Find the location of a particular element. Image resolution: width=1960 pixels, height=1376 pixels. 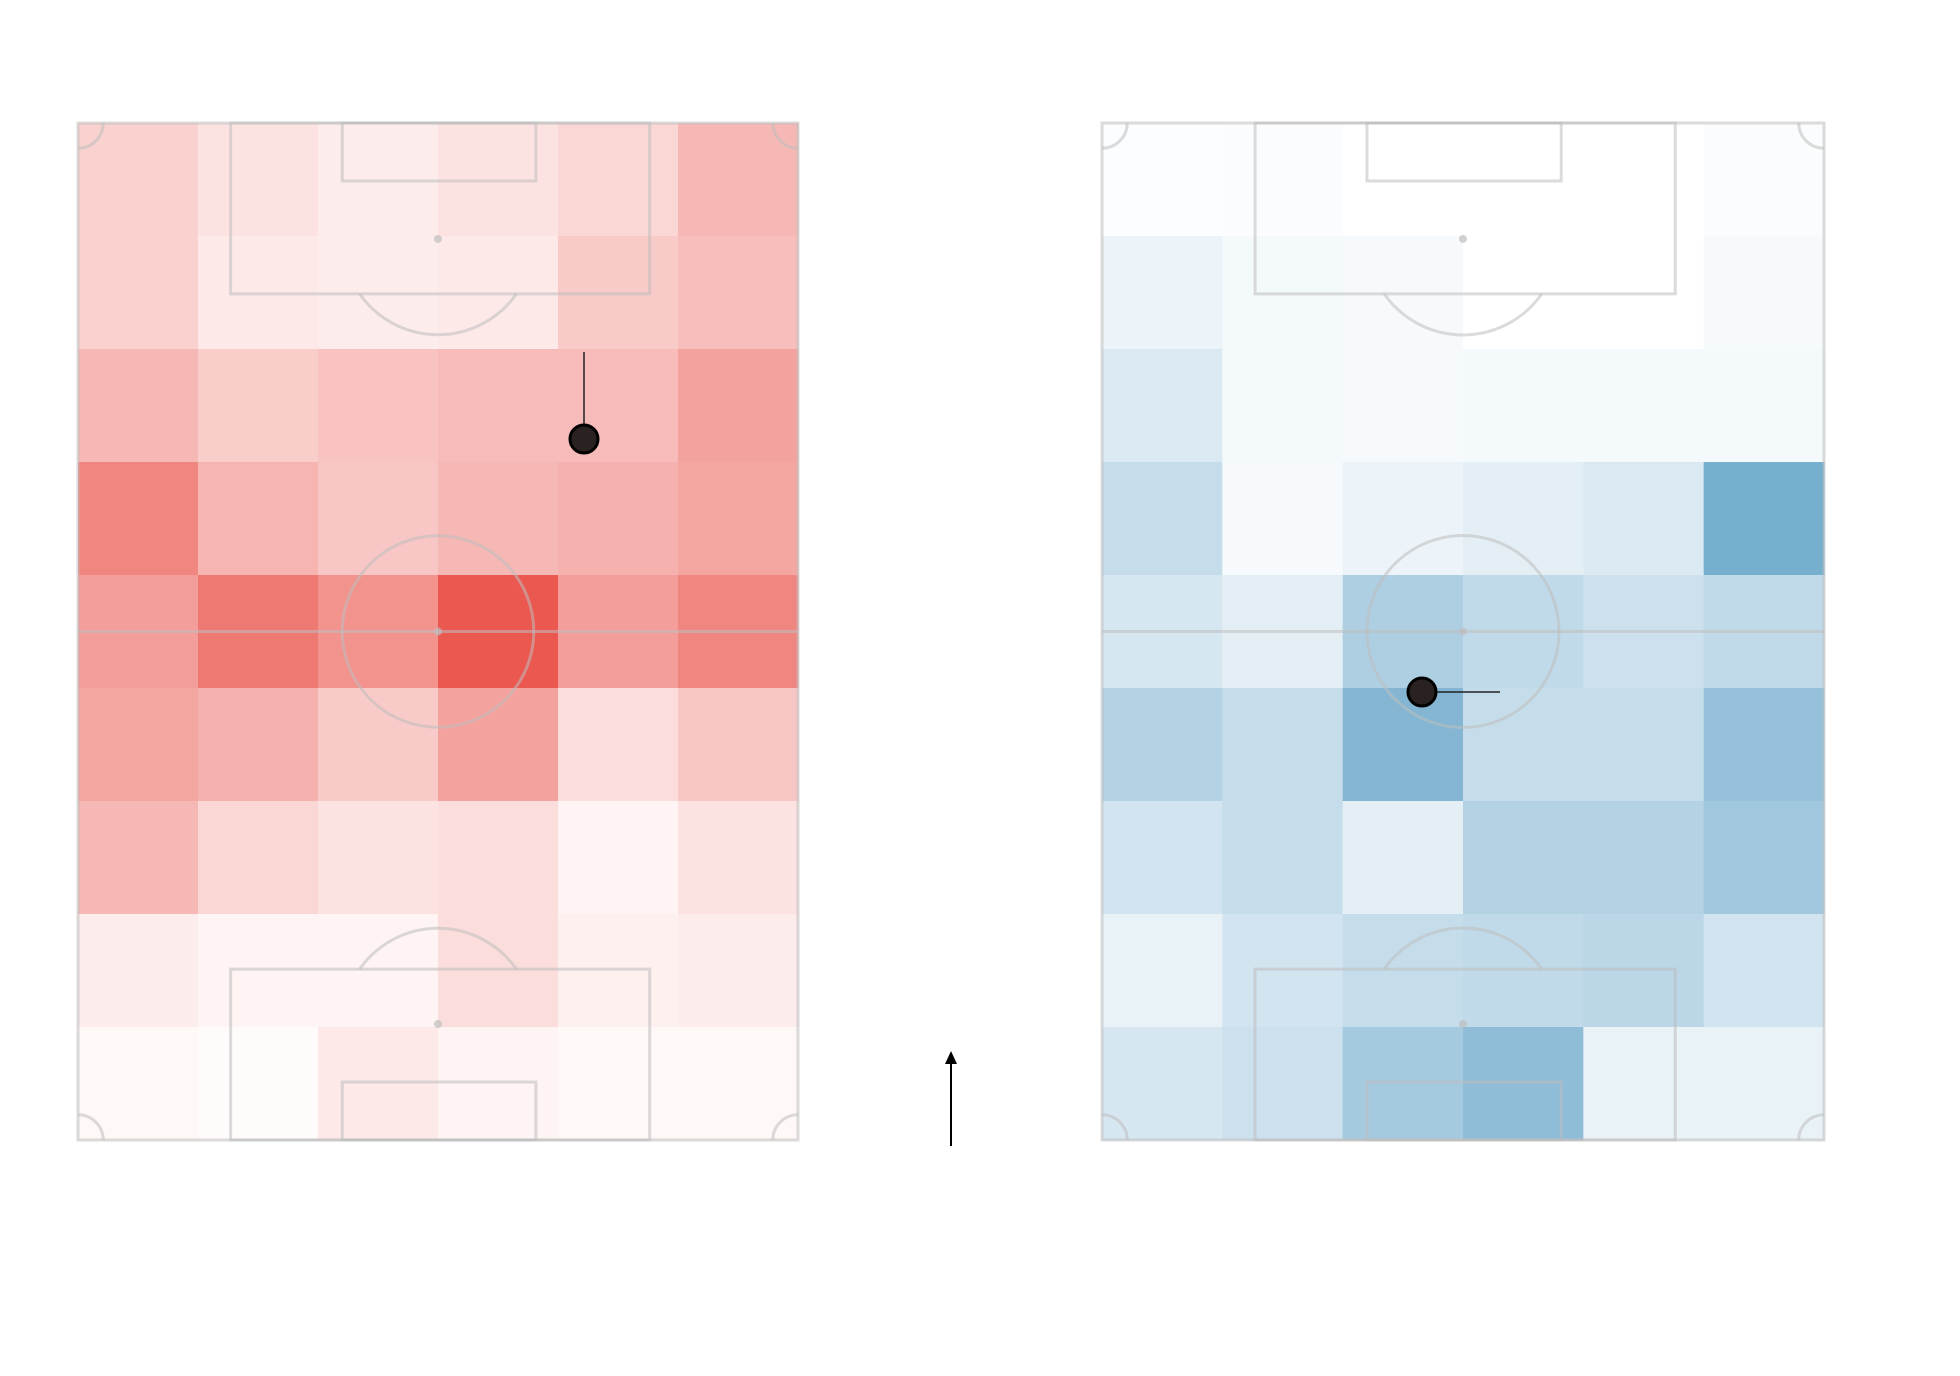

marker is located at coordinates (584, 403).